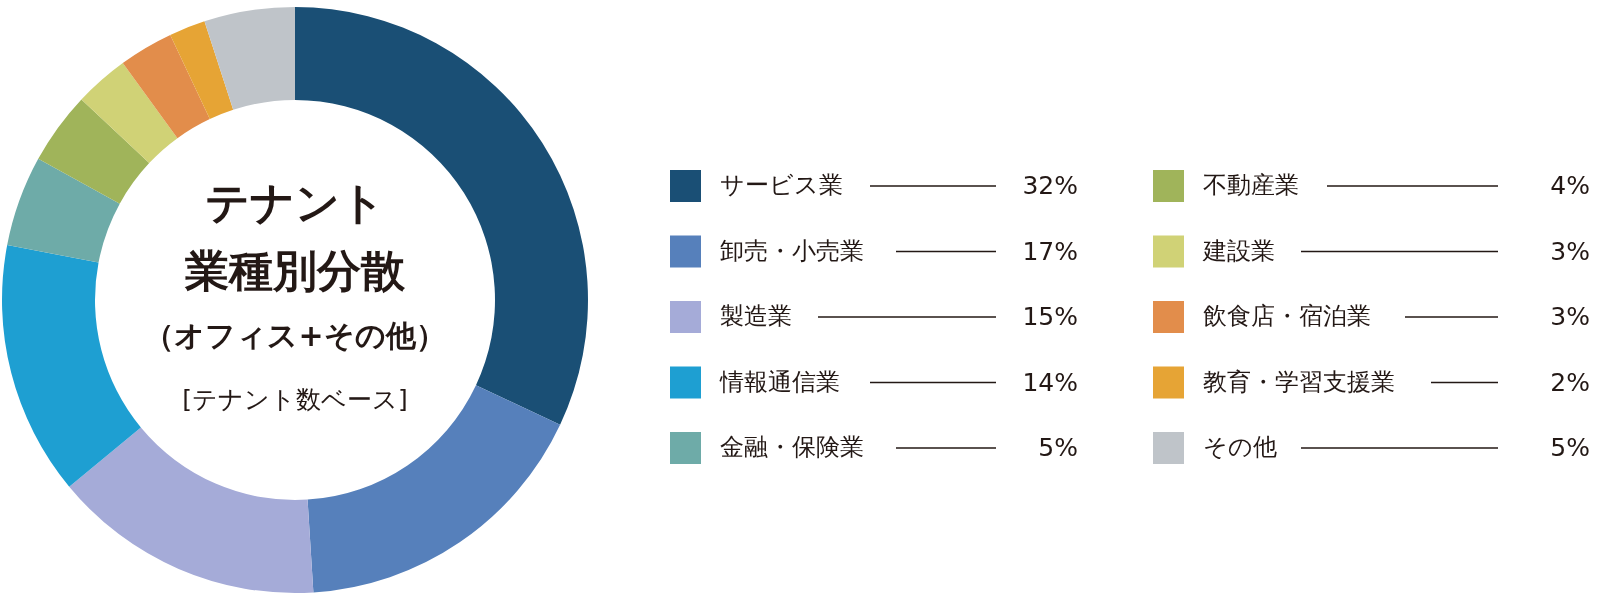 Image resolution: width=1600 pixels, height=600 pixels. I want to click on text: [テナント数ベース], so click(295, 399).